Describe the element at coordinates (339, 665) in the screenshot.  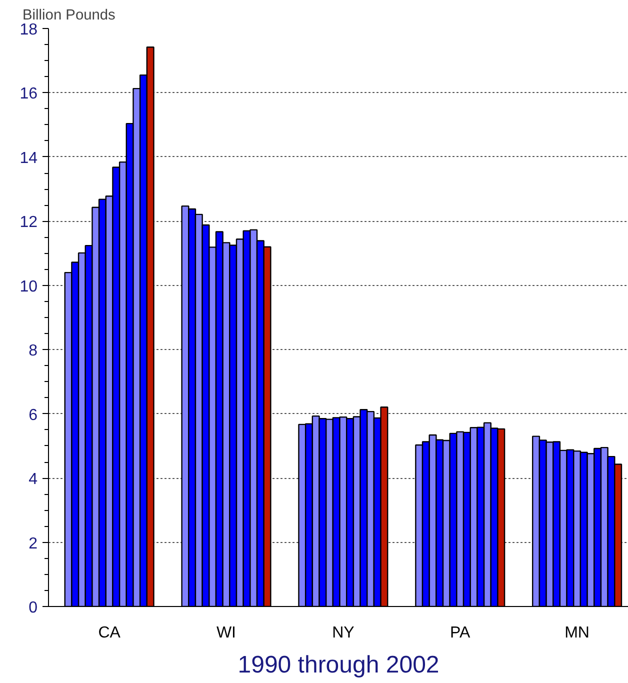
I see `text: 1990 through 2002` at that location.